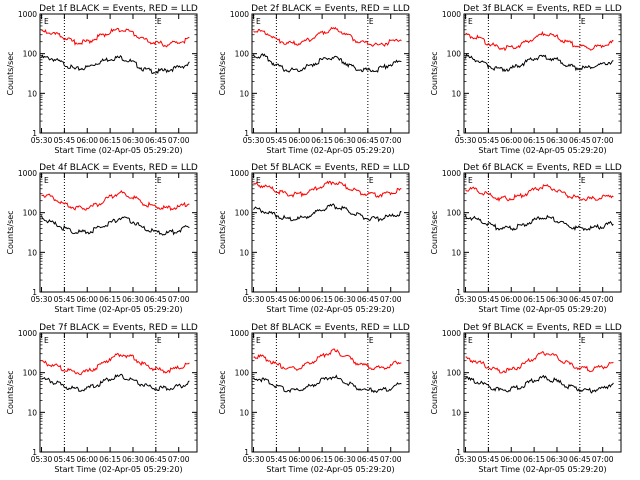  What do you see at coordinates (32, 252) in the screenshot?
I see `panel4-y-tick-label: 10` at bounding box center [32, 252].